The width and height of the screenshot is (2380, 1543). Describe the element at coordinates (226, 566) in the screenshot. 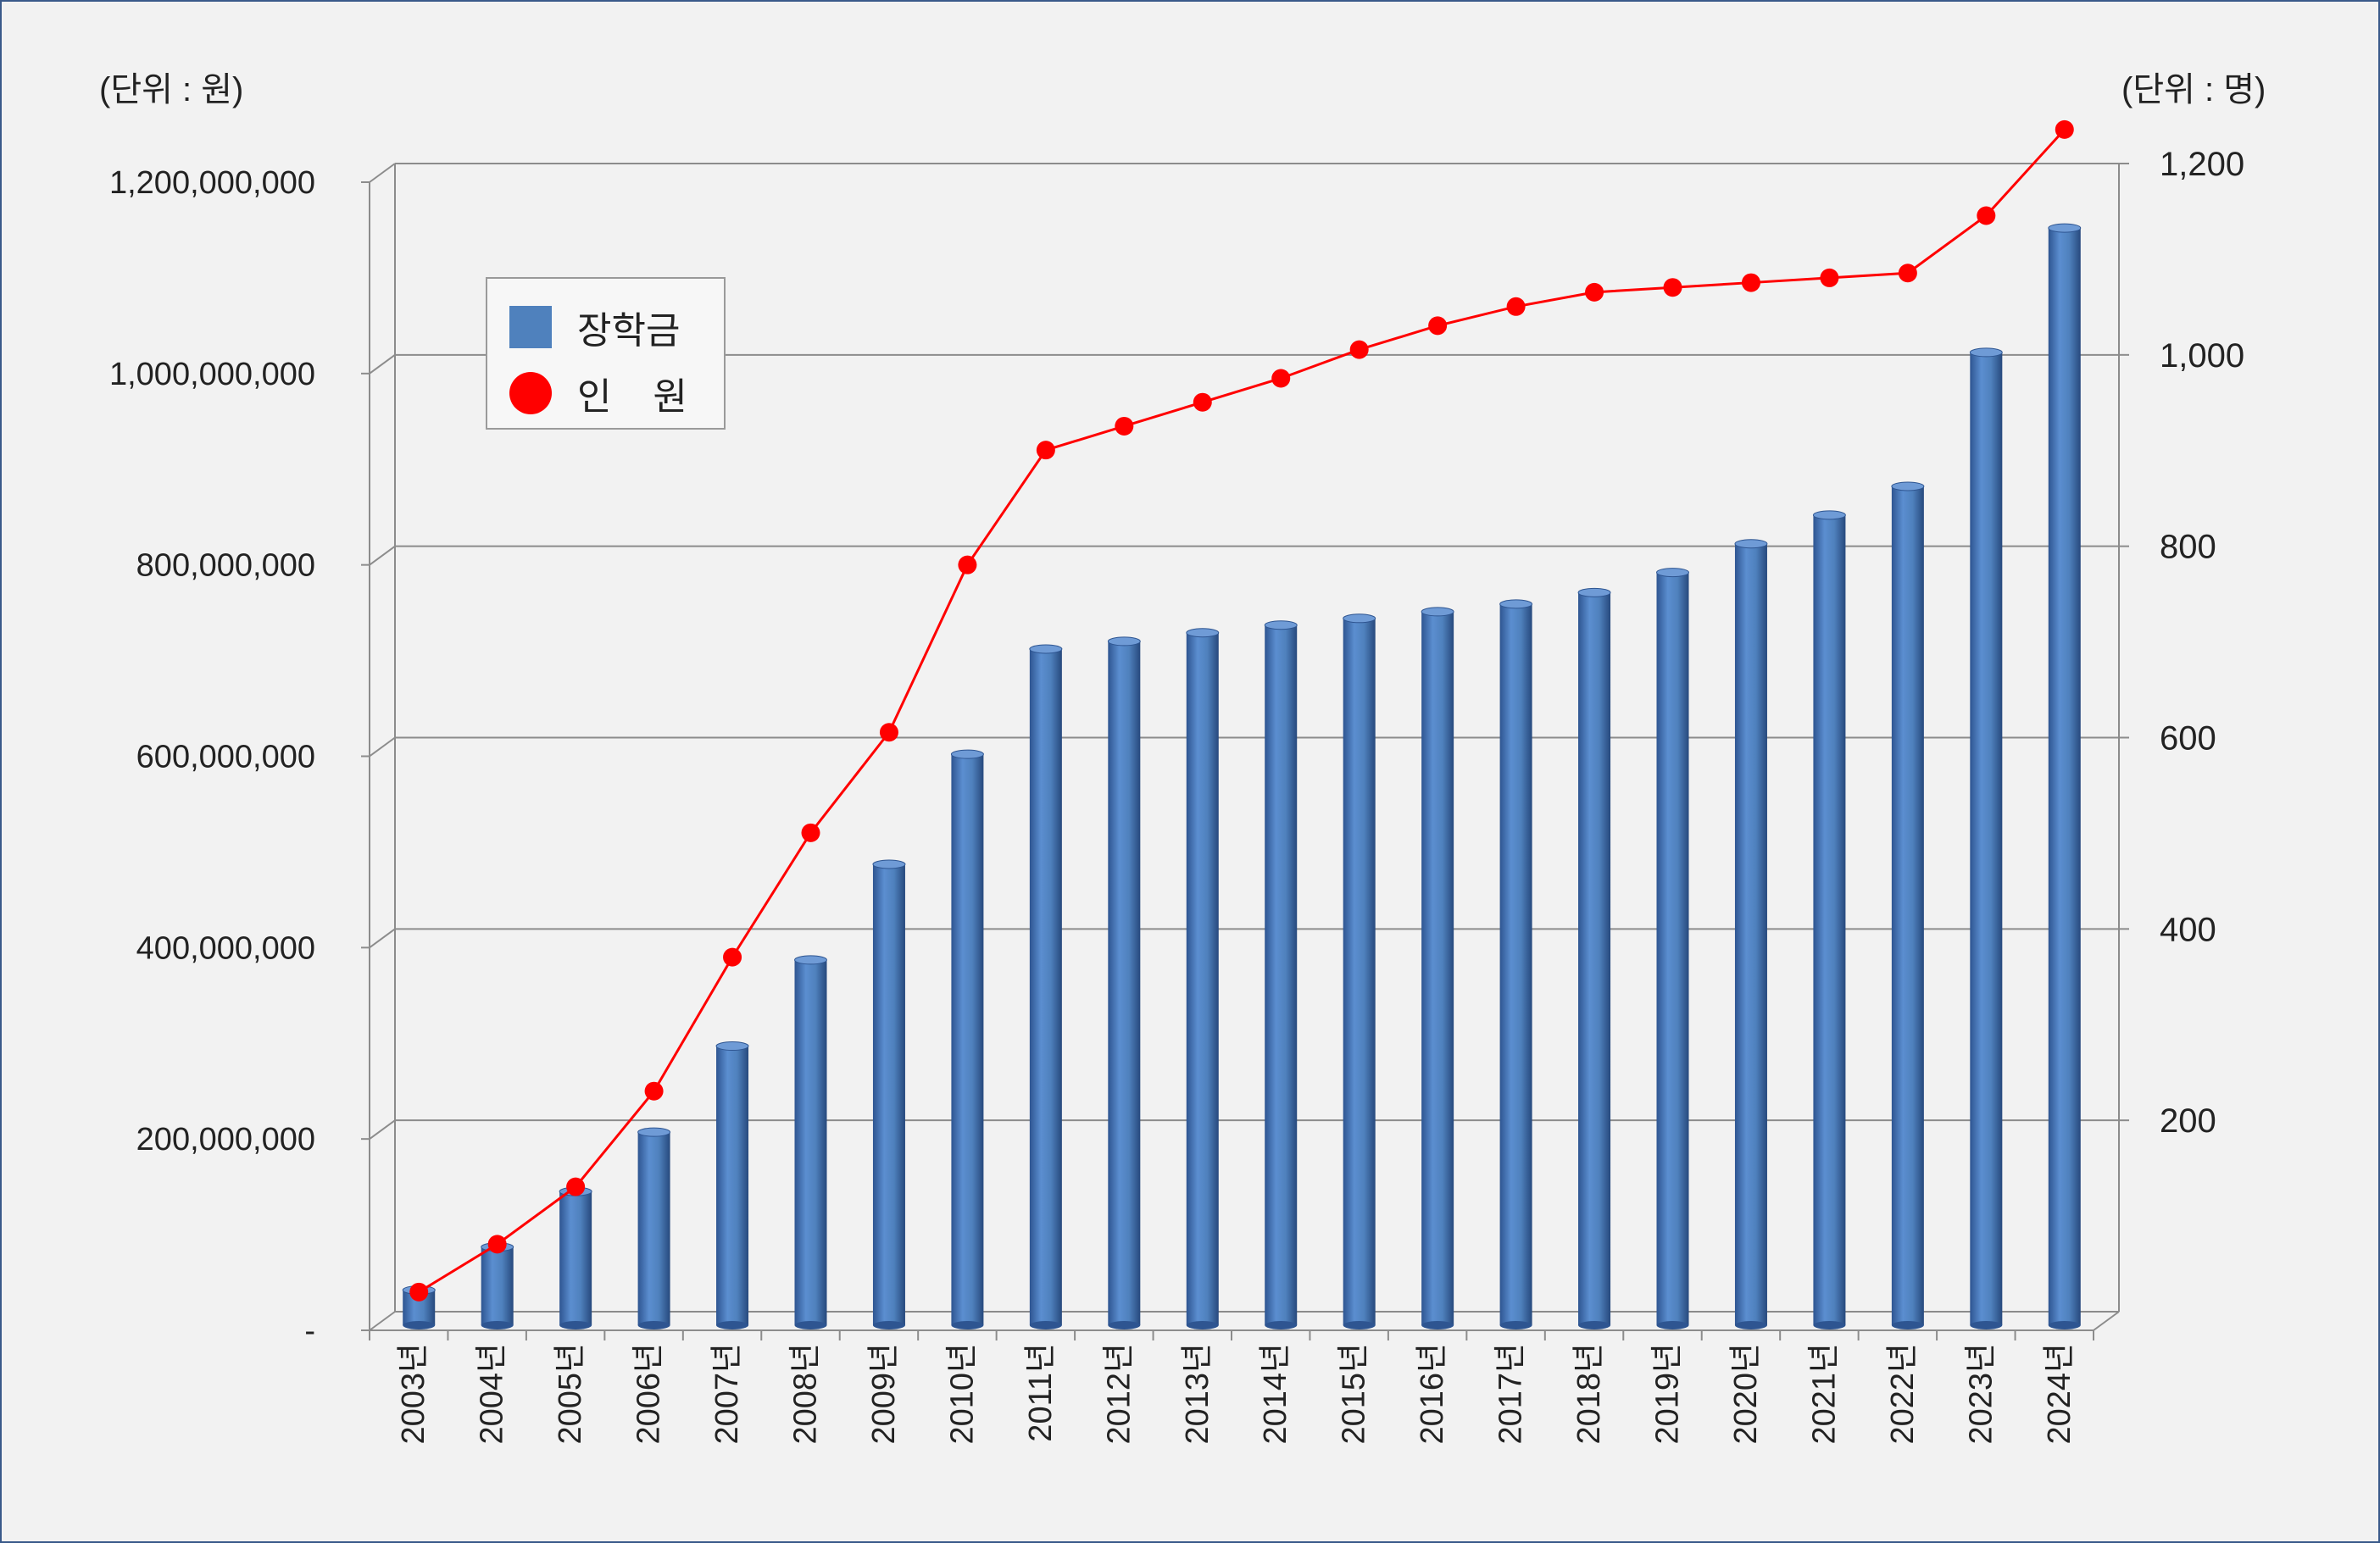

I see `left-axis-tick-label: 800,000,000` at that location.